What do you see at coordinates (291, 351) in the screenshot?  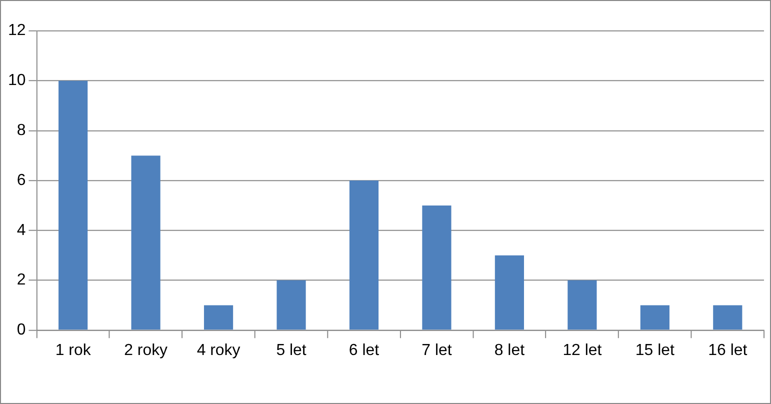 I see `x-tick-label: 5 let` at bounding box center [291, 351].